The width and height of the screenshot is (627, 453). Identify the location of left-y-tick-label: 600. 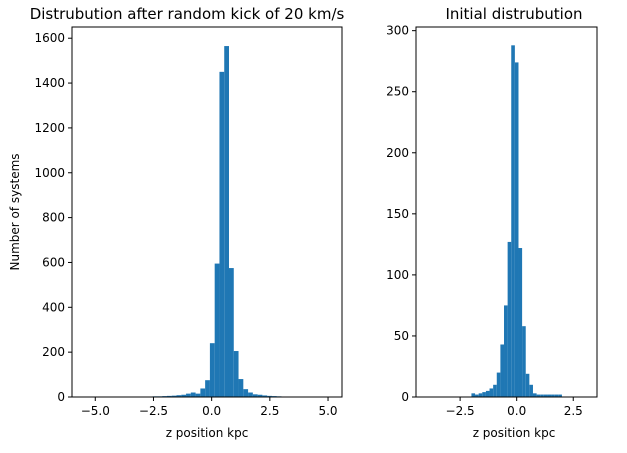
(53, 262).